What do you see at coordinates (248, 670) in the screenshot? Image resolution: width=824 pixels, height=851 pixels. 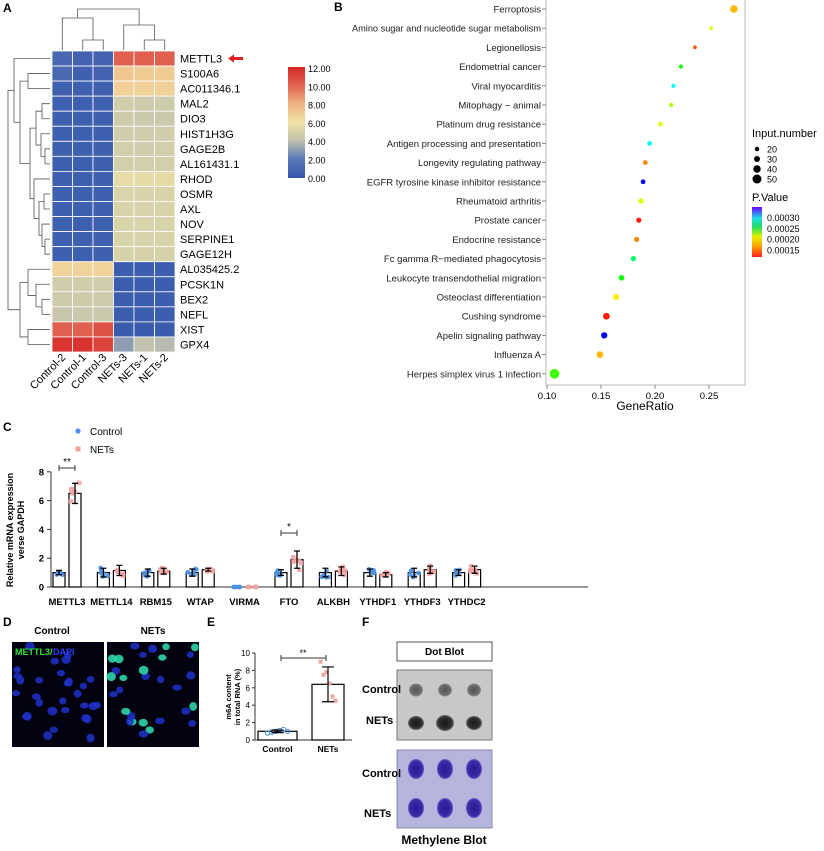 I see `y-tick-label: 8` at bounding box center [248, 670].